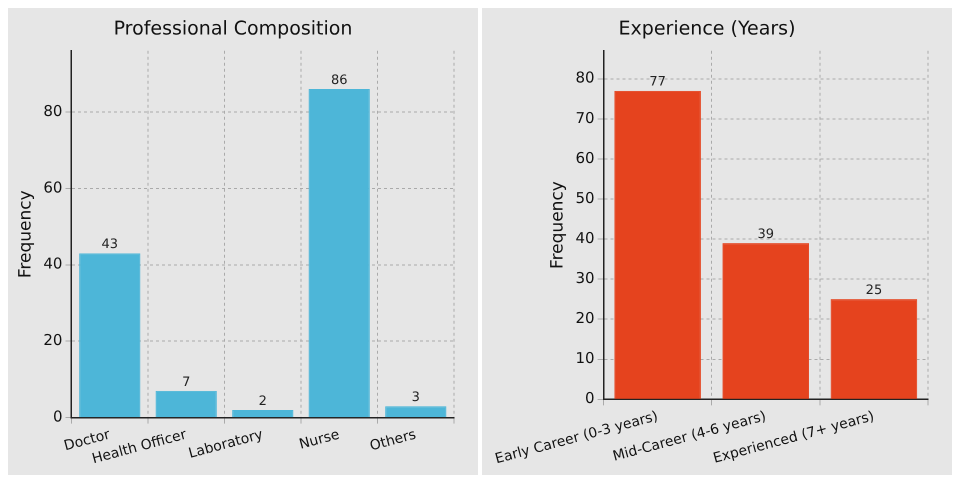 This screenshot has height=483, width=960. Describe the element at coordinates (585, 117) in the screenshot. I see `y-tick-label: 70` at that location.